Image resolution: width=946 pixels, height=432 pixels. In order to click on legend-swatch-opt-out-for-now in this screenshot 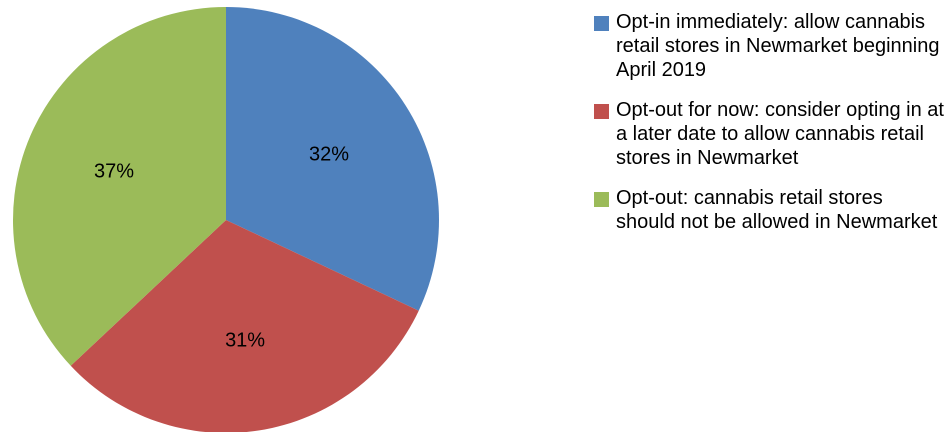, I will do `click(601, 111)`.